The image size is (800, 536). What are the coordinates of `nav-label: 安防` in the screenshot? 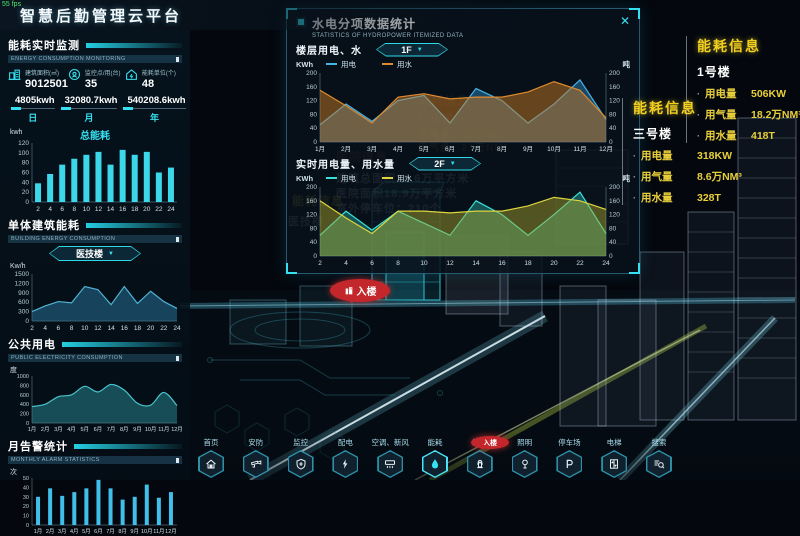 It's located at (256, 442).